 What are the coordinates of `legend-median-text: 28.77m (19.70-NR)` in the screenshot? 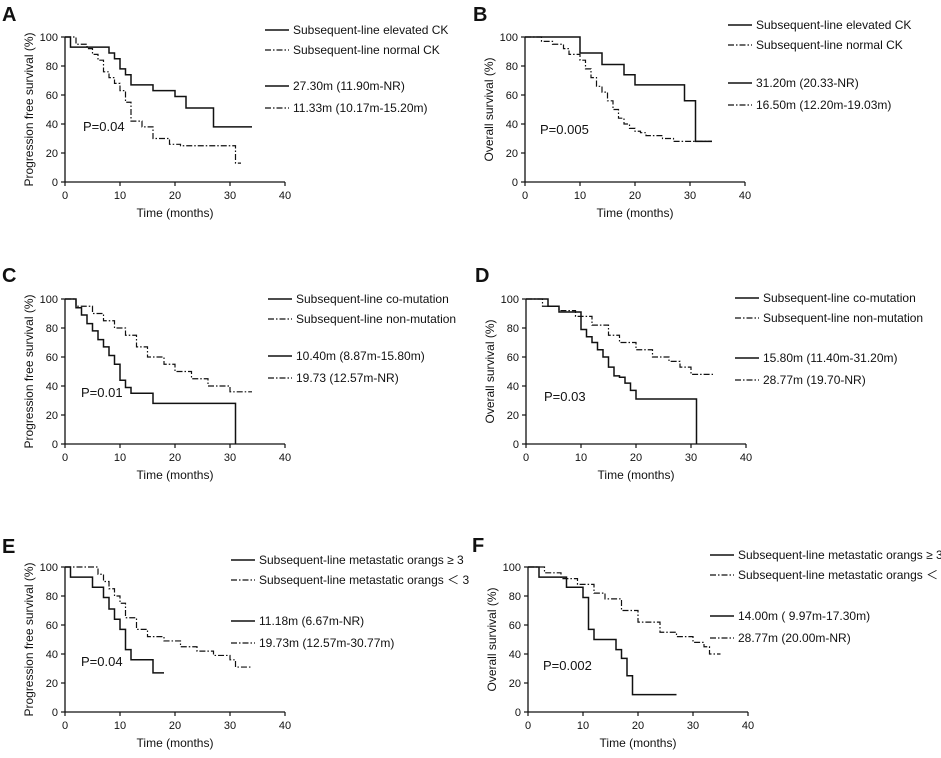 It's located at (814, 380).